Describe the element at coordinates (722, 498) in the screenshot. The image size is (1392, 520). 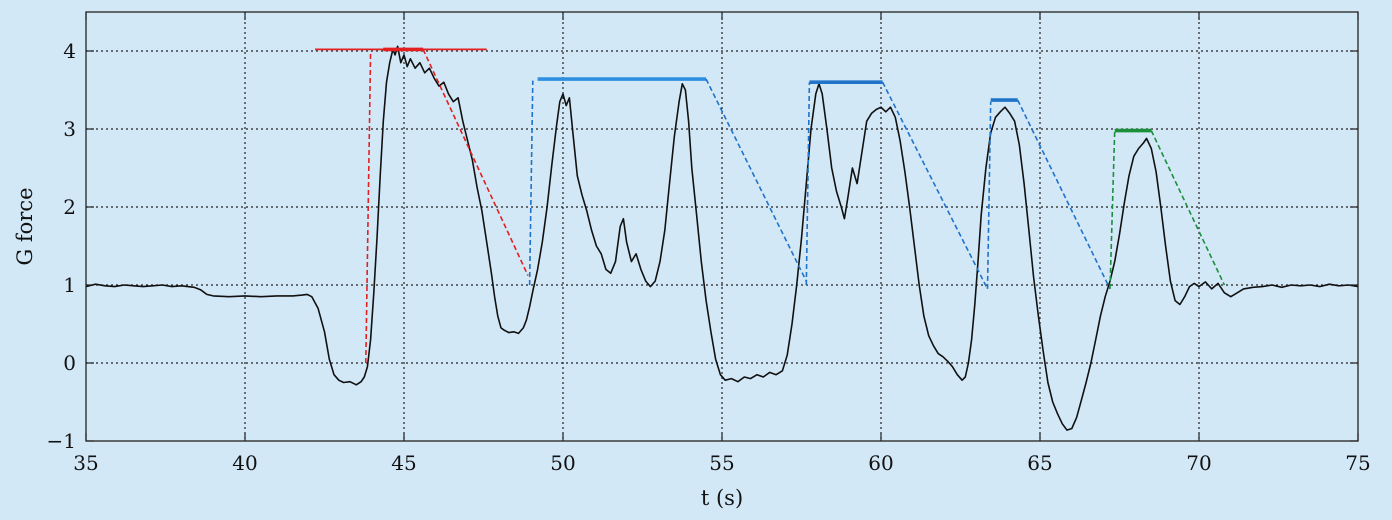
I see `x-axis-label: t (s)` at that location.